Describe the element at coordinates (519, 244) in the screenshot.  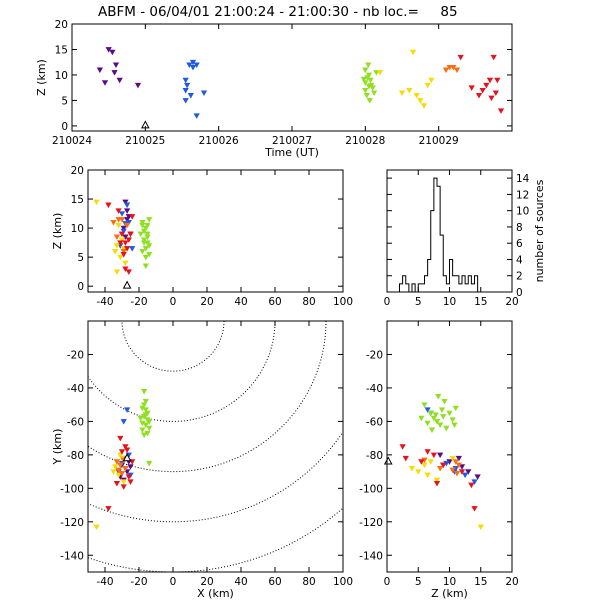
I see `y-tick-label: 6` at that location.